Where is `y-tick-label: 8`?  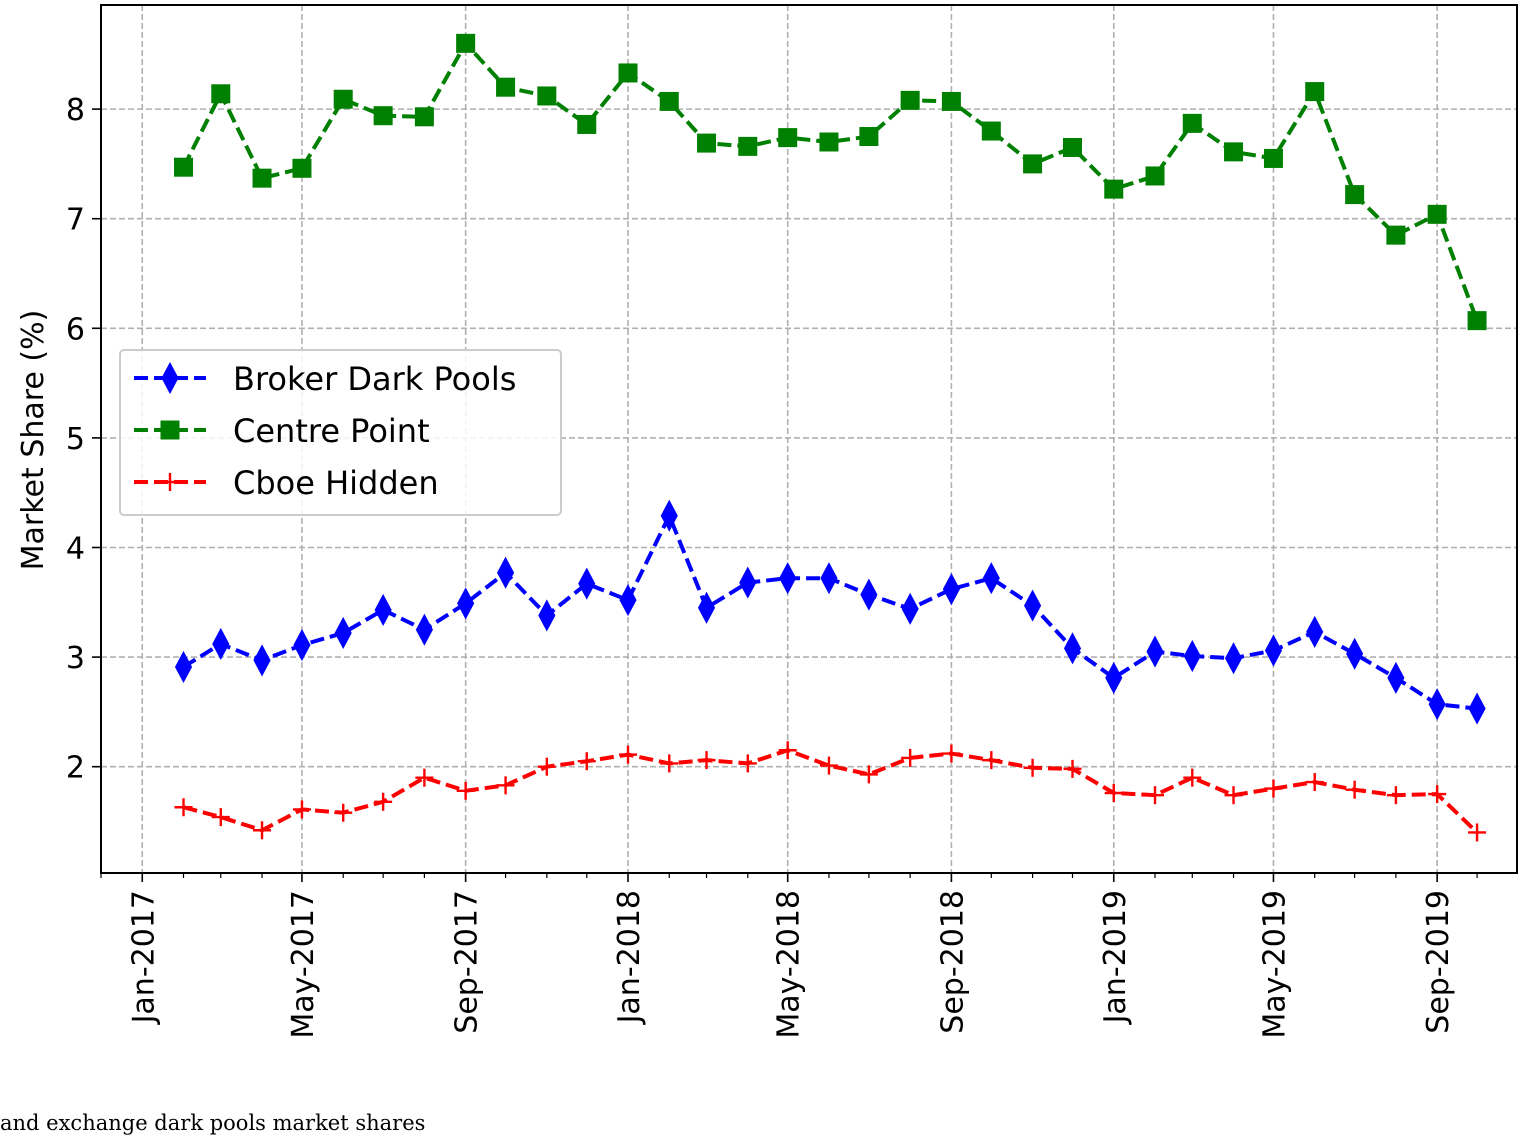
y-tick-label: 8 is located at coordinates (75, 110).